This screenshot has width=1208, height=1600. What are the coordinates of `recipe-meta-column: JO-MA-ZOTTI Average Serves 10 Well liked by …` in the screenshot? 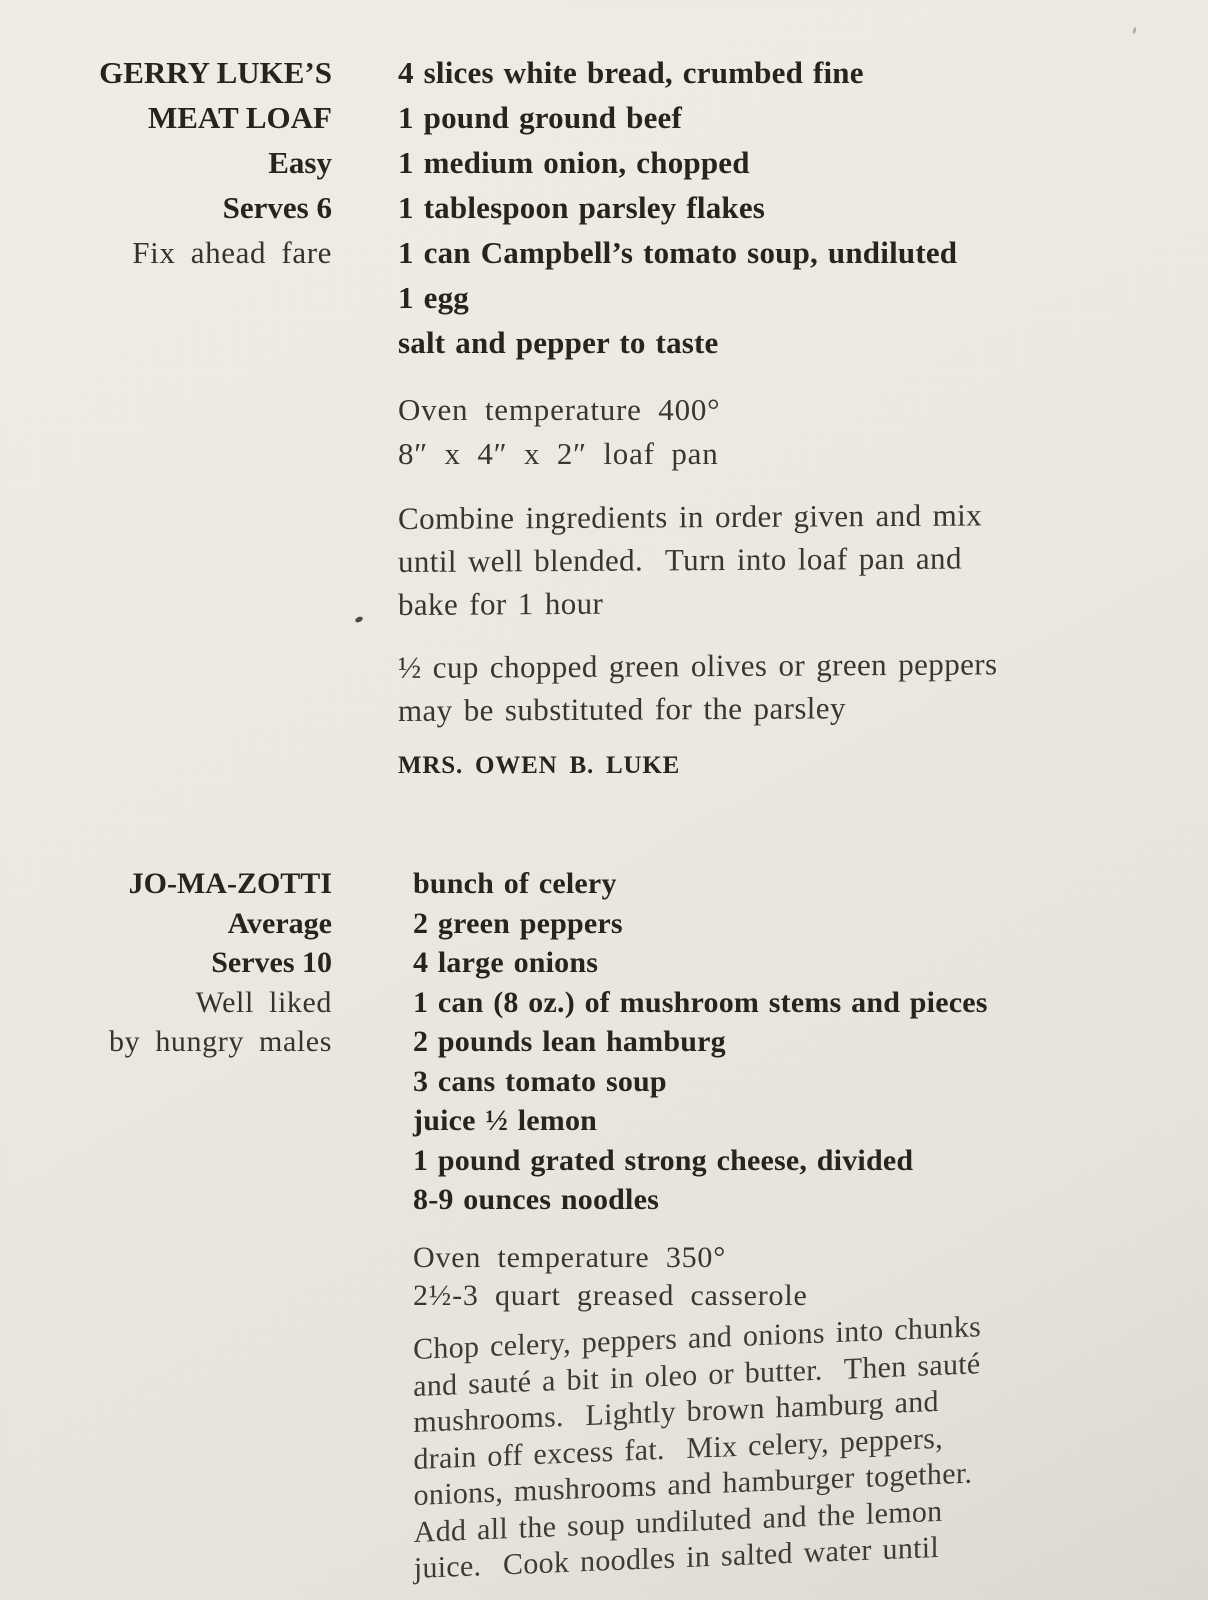 It's located at (166, 1225).